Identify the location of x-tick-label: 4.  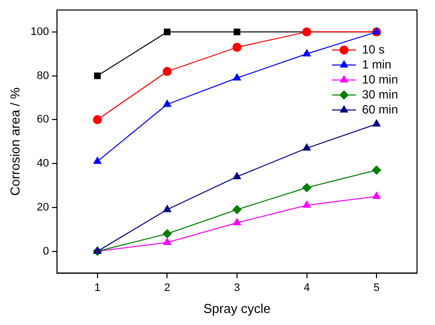
(307, 288).